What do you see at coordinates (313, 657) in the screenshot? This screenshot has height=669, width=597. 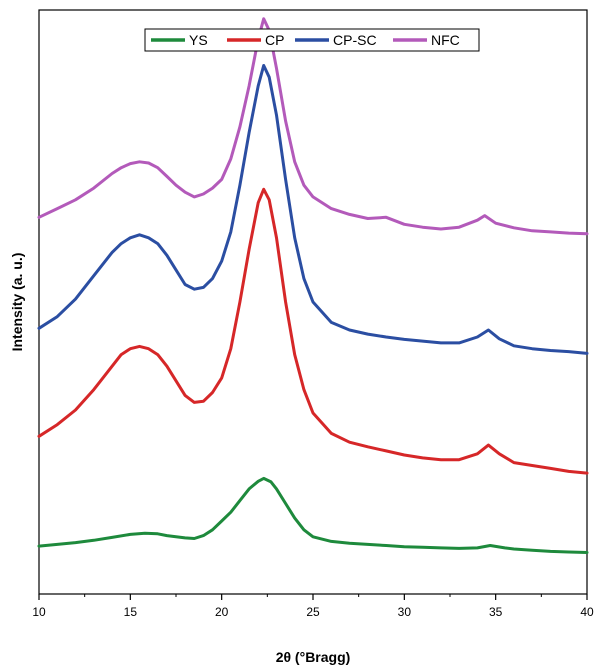 I see `x-axis-title: 2θ (°Bragg)` at bounding box center [313, 657].